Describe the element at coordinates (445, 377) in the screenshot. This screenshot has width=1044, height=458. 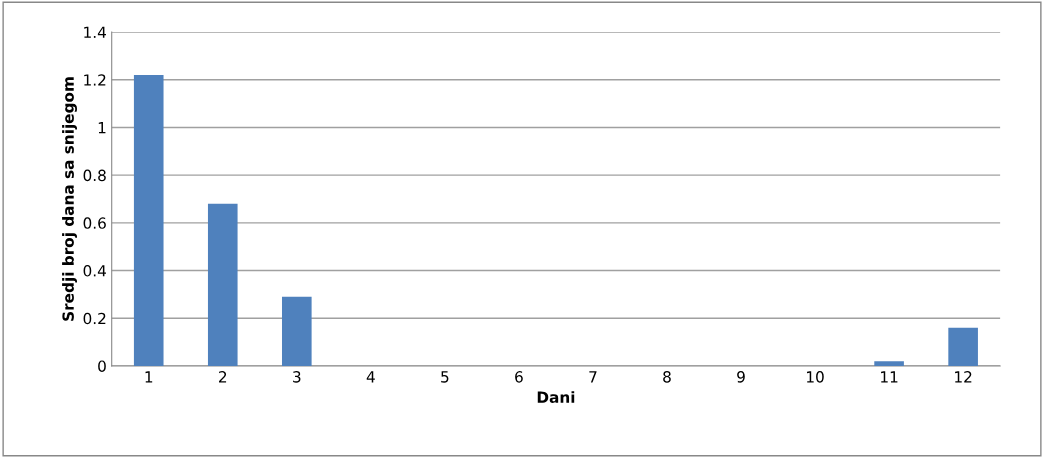
I see `x-tick-label: 5` at that location.